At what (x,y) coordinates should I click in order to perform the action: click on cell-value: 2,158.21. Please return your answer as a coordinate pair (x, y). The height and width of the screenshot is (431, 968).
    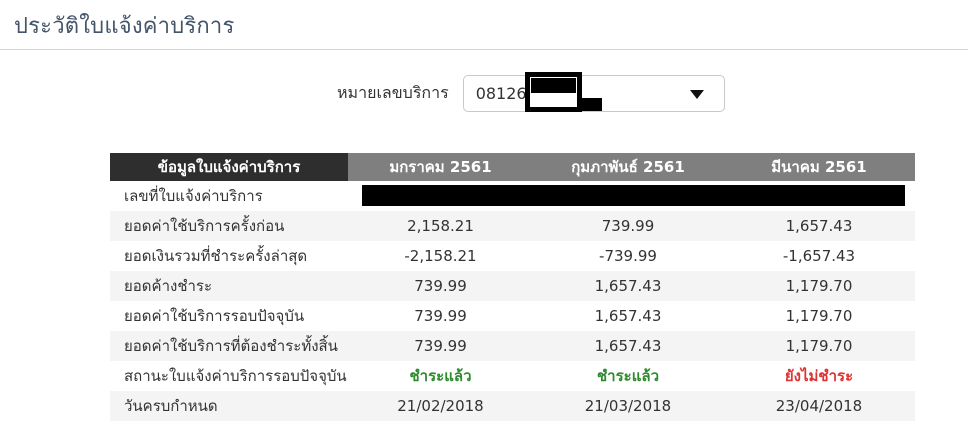
    Looking at the image, I should click on (440, 226).